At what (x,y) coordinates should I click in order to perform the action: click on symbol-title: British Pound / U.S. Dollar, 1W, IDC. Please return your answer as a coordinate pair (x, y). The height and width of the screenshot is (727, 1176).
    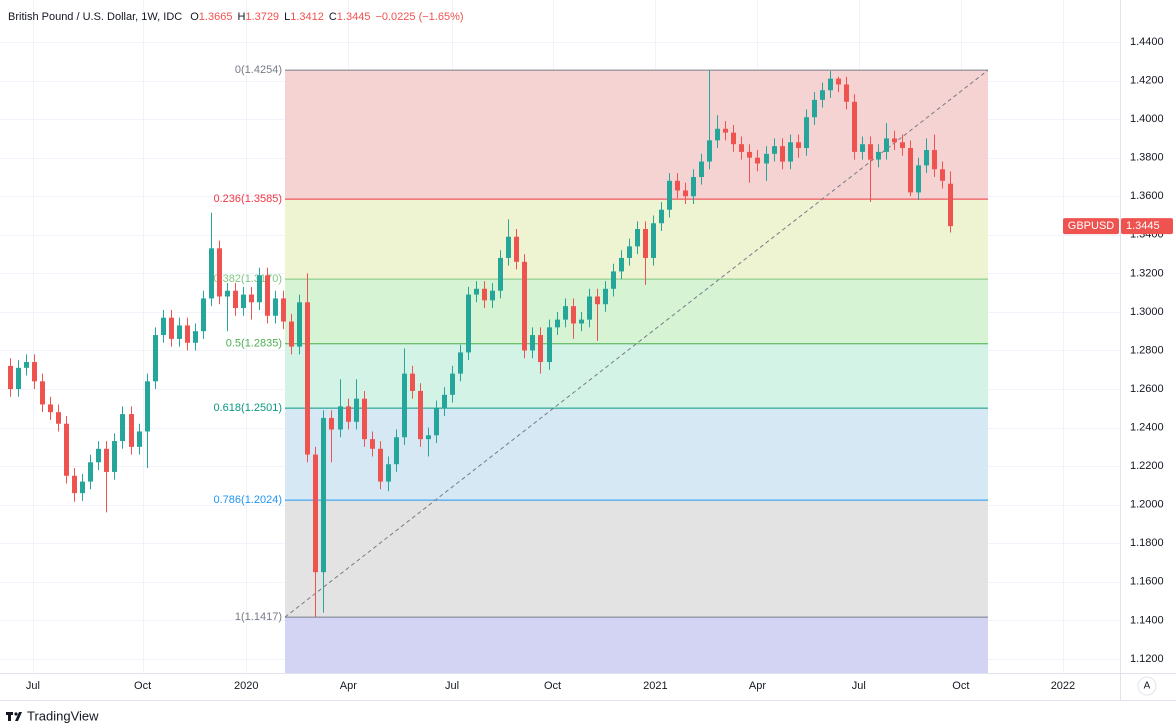
    Looking at the image, I should click on (95, 17).